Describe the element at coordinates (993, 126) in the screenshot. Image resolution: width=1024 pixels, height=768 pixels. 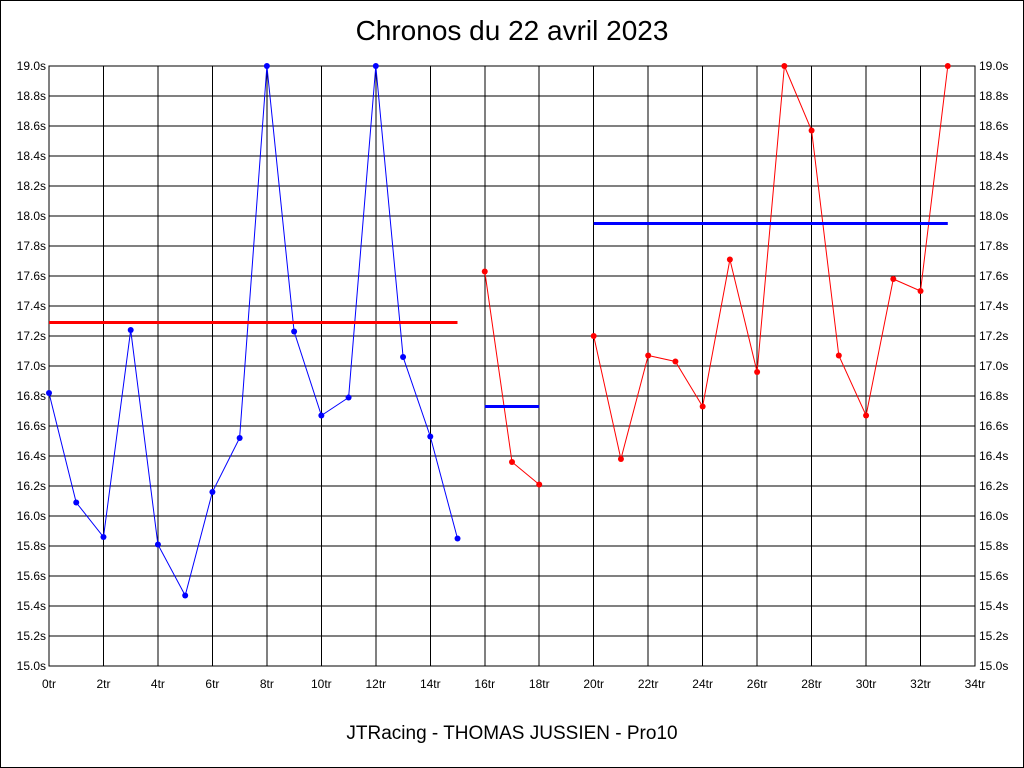
I see `y-tick-label-right: 18.6s` at that location.